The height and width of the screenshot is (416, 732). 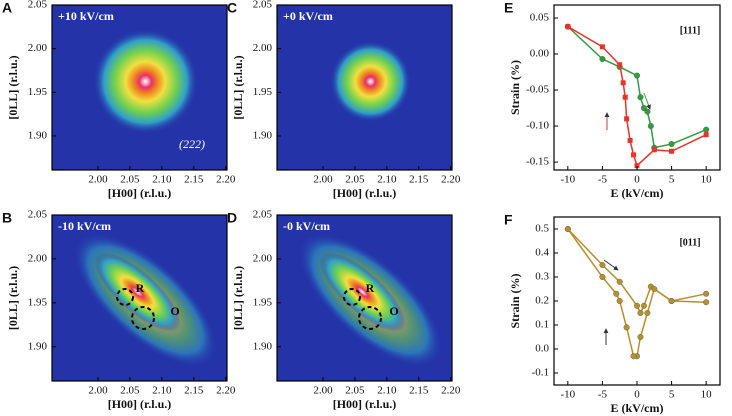 I want to click on plot-background, so click(x=637, y=87).